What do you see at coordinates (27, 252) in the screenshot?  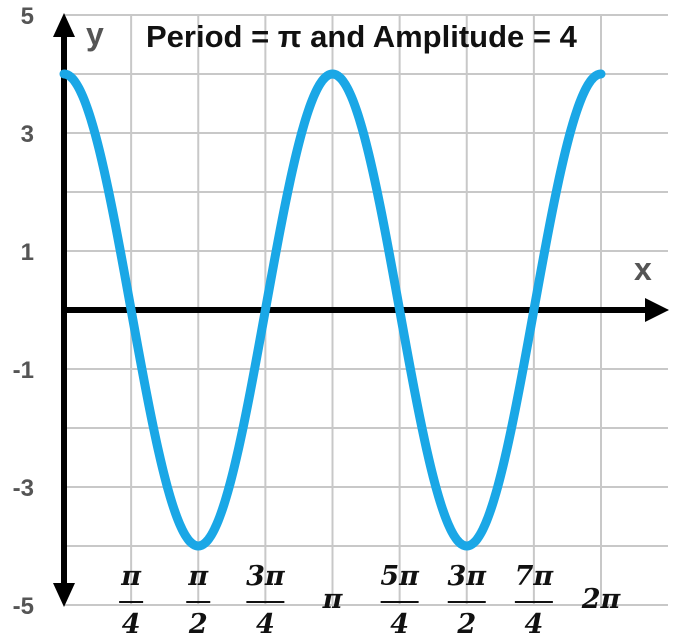 I see `y-tick-label: 1` at bounding box center [27, 252].